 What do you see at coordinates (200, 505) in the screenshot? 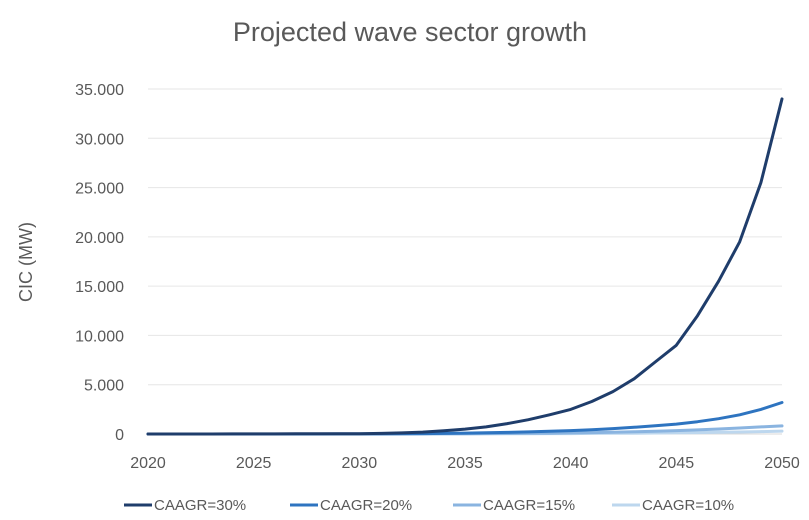
I see `legend-label: CAAGR=30%` at bounding box center [200, 505].